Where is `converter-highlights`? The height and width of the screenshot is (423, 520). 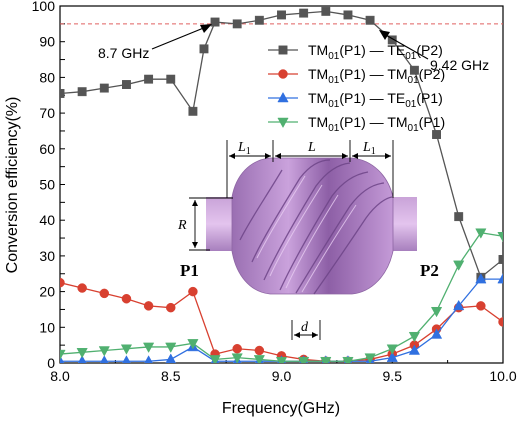 converter-highlights is located at coordinates (306, 234).